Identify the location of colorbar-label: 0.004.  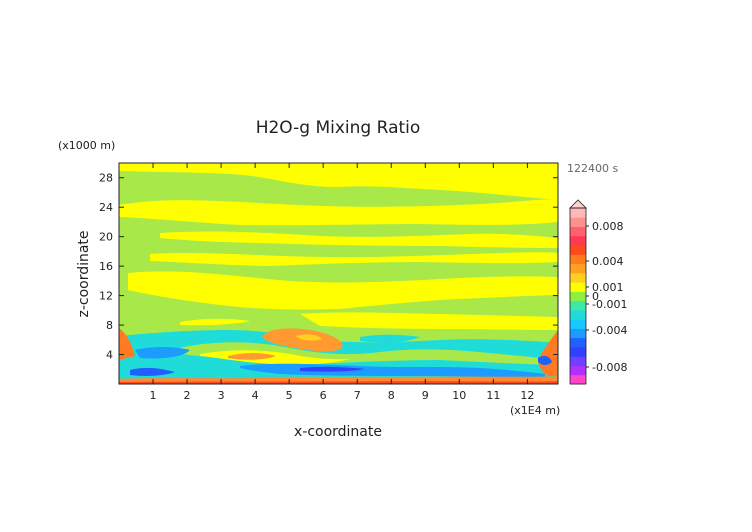
(608, 261).